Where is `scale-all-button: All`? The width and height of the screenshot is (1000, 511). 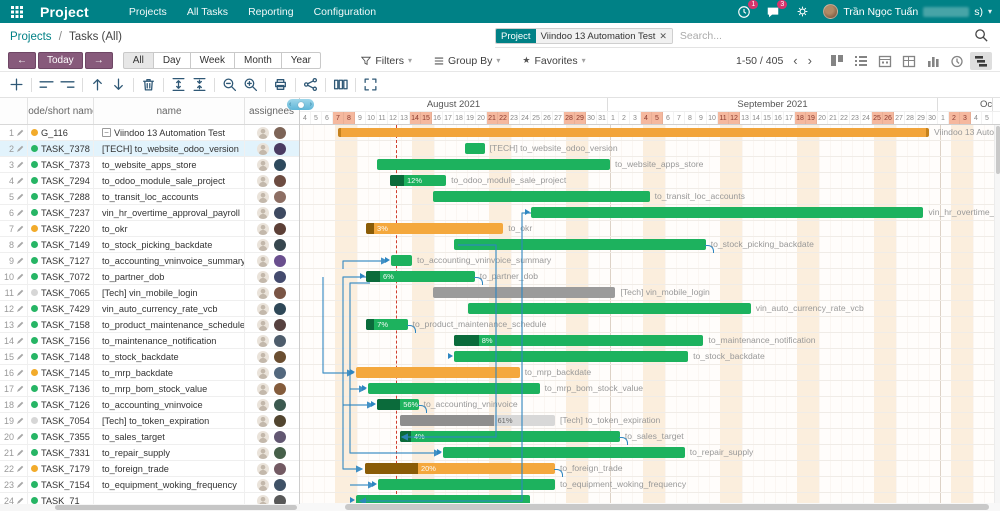 scale-all-button: All is located at coordinates (138, 60).